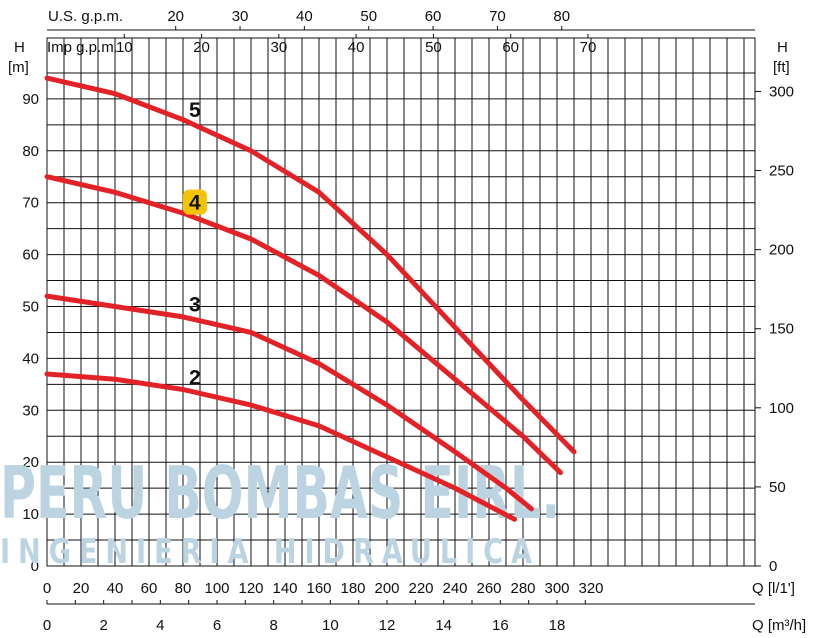  Describe the element at coordinates (149, 588) in the screenshot. I see `x-lpm-tick-label: 60` at that location.